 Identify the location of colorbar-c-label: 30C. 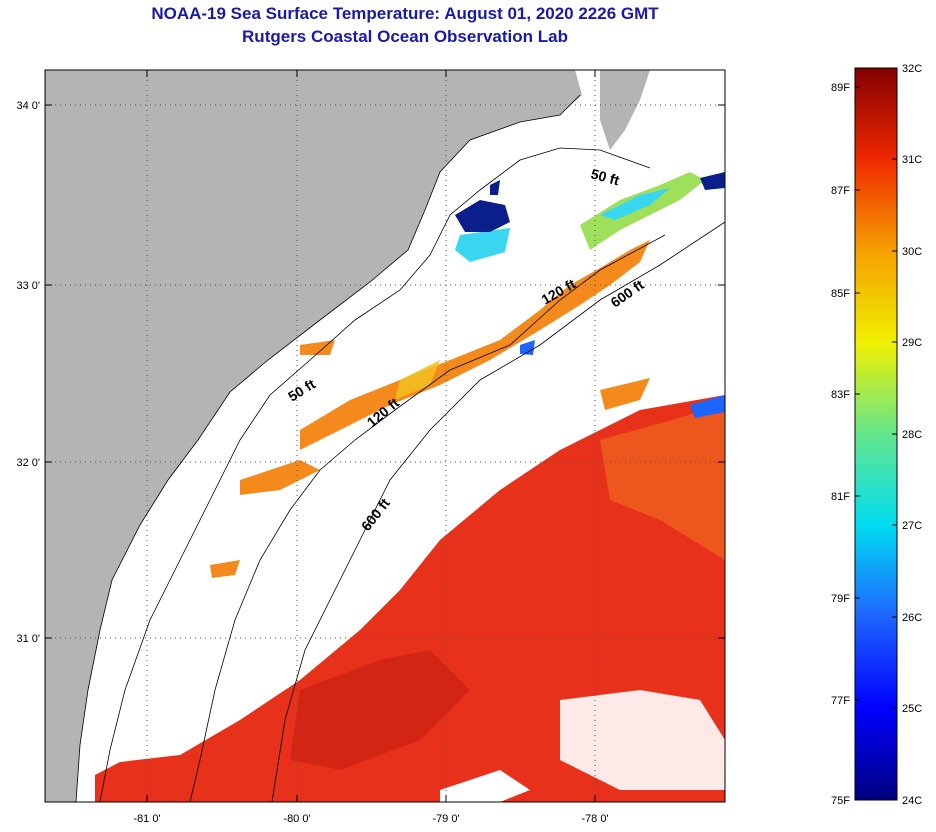
(912, 252).